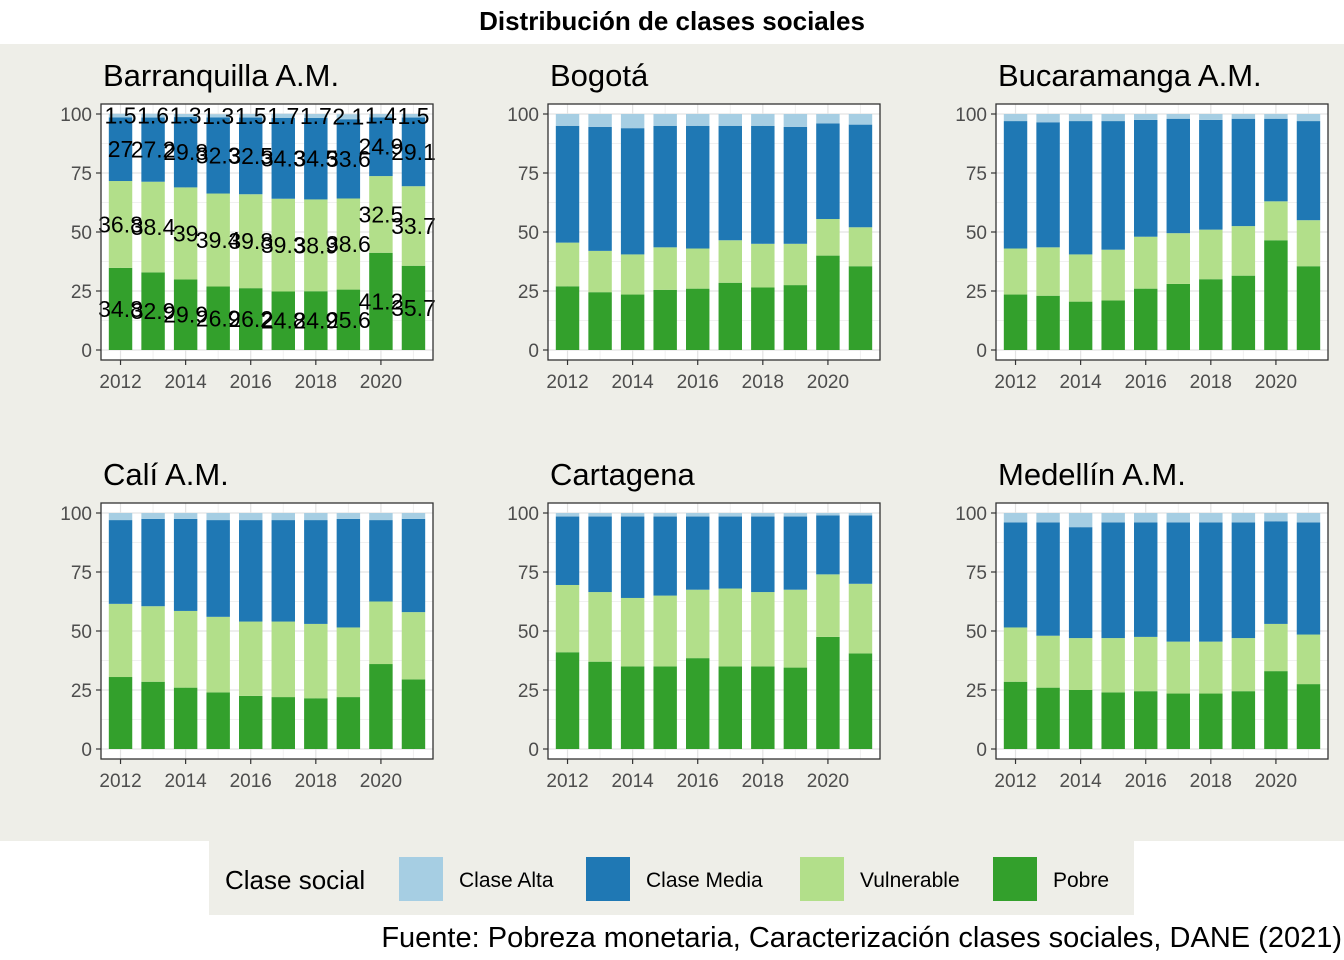 This screenshot has height=960, width=1344. I want to click on value-label-clase-alta-2020: 1.4, so click(381, 116).